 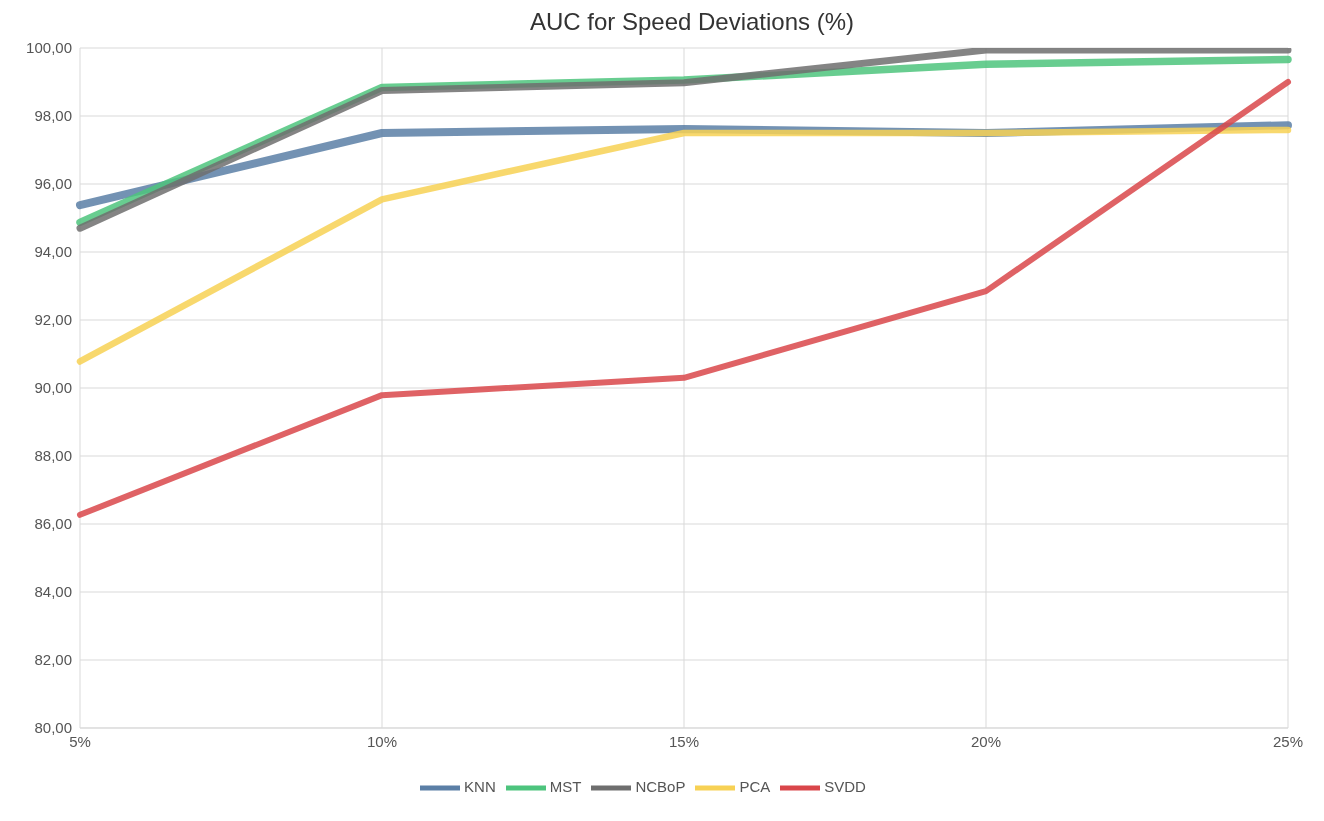 What do you see at coordinates (80, 741) in the screenshot?
I see `x-tick-label: 5%` at bounding box center [80, 741].